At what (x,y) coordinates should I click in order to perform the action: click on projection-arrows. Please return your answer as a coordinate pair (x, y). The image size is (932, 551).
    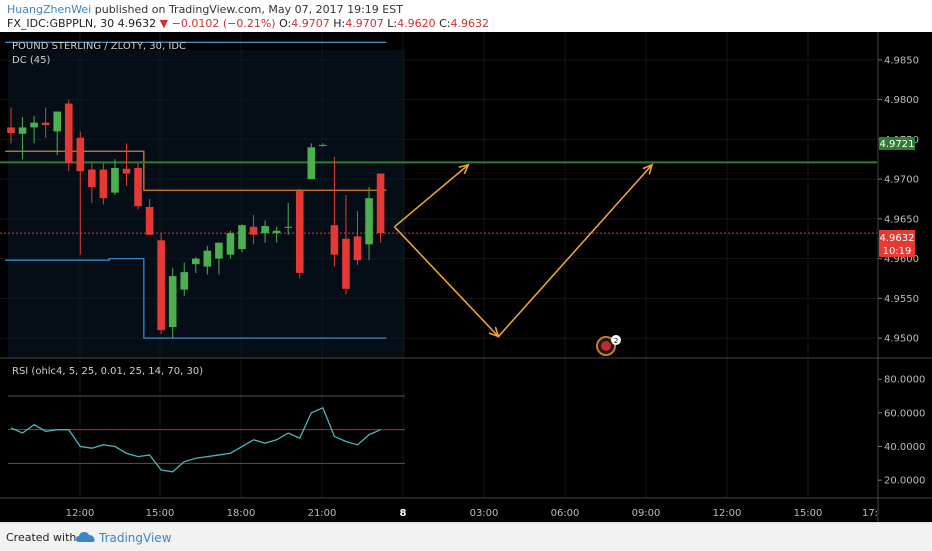
    Looking at the image, I should click on (523, 250).